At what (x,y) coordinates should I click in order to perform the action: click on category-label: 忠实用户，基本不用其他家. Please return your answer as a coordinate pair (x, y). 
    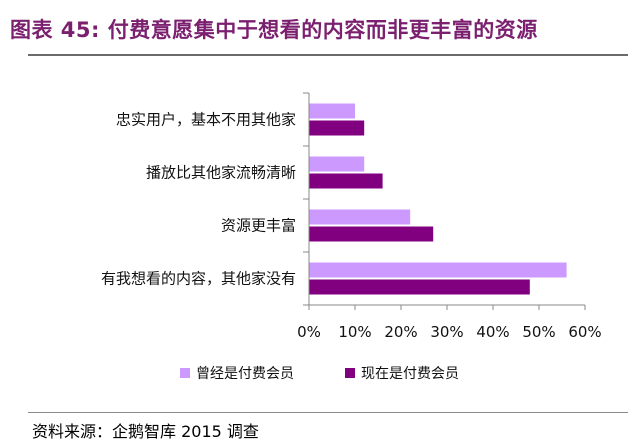
    Looking at the image, I should click on (206, 120).